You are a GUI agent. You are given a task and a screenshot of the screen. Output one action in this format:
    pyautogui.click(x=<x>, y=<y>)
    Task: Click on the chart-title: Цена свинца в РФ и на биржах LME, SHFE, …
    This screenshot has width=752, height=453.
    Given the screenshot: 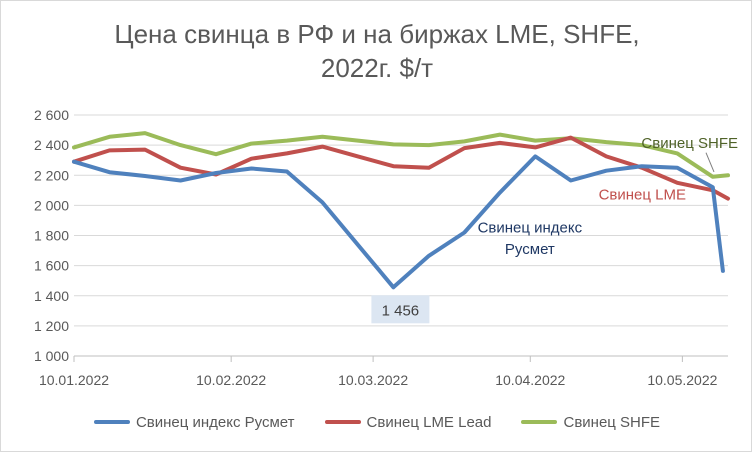 What is the action you would take?
    pyautogui.click(x=376, y=51)
    